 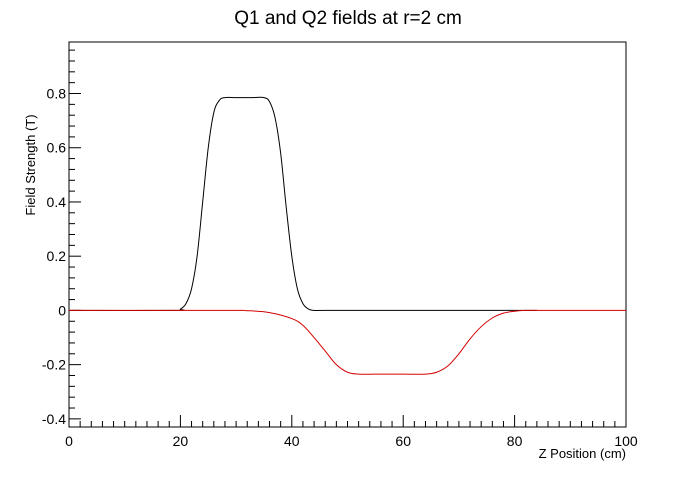 What do you see at coordinates (515, 441) in the screenshot?
I see `x-tick-label: 80` at bounding box center [515, 441].